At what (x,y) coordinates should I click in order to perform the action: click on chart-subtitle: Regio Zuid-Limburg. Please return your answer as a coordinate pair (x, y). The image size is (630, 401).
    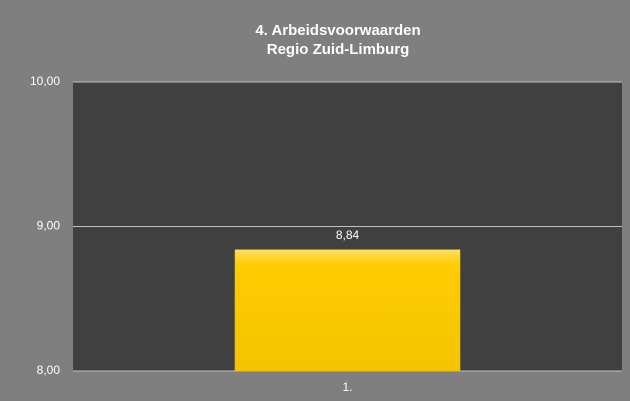
    Looking at the image, I should click on (338, 49).